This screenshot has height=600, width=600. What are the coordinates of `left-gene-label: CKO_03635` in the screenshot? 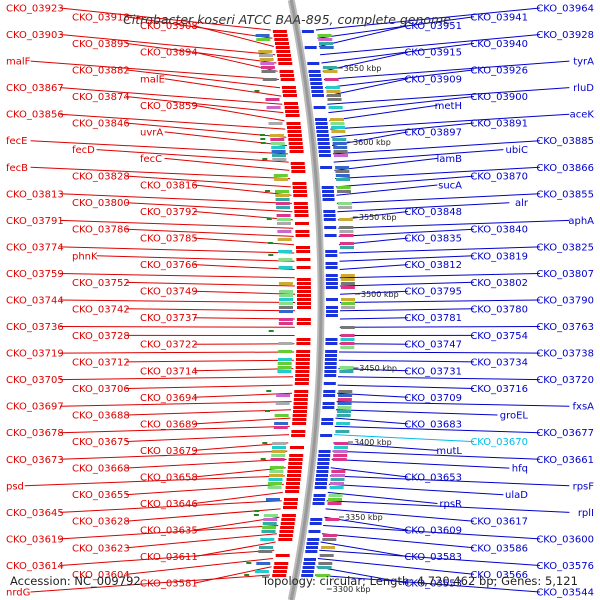 It's located at (169, 531).